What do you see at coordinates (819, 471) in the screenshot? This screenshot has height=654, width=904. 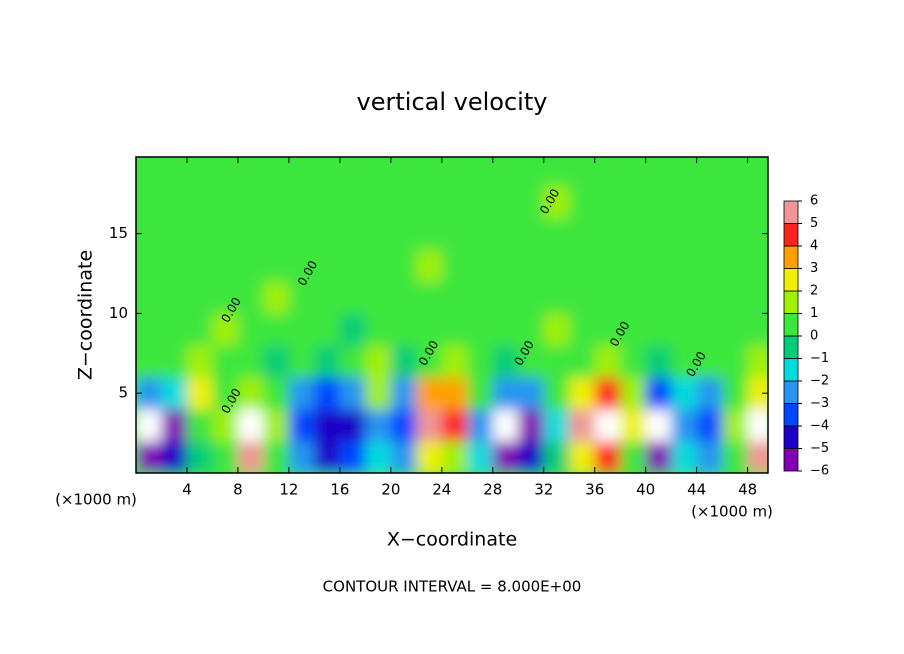 I see `colorbar-tick-label: −6` at bounding box center [819, 471].